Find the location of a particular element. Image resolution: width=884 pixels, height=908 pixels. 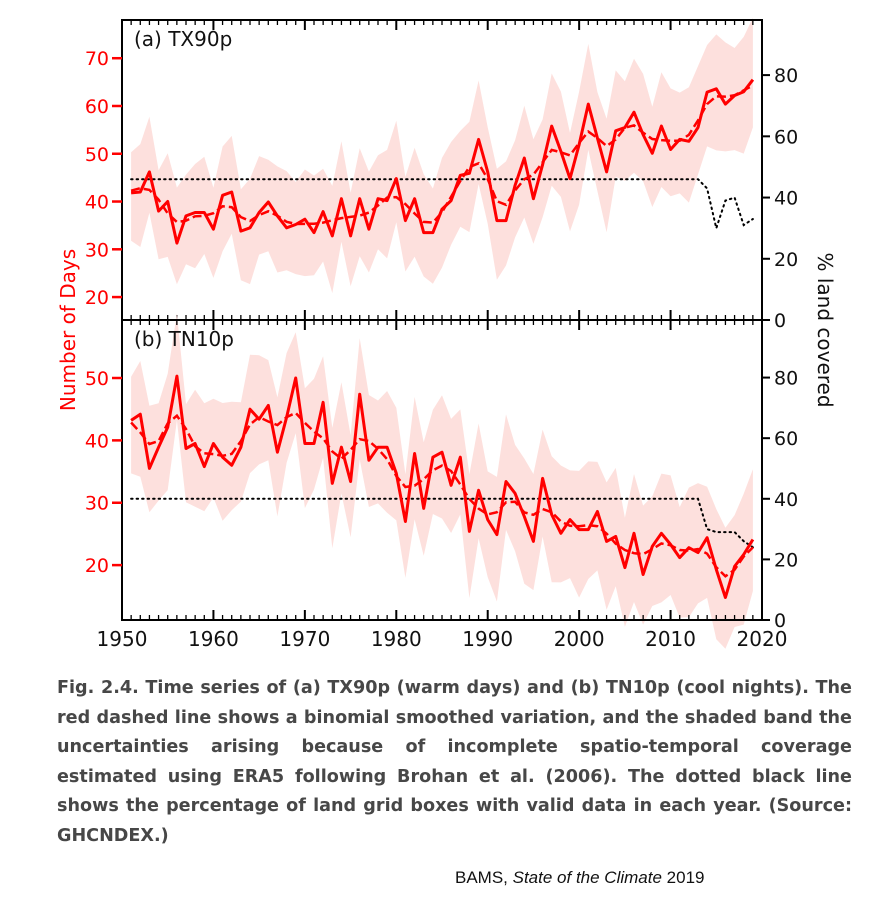

x-tick-label: 1960 is located at coordinates (213, 639).